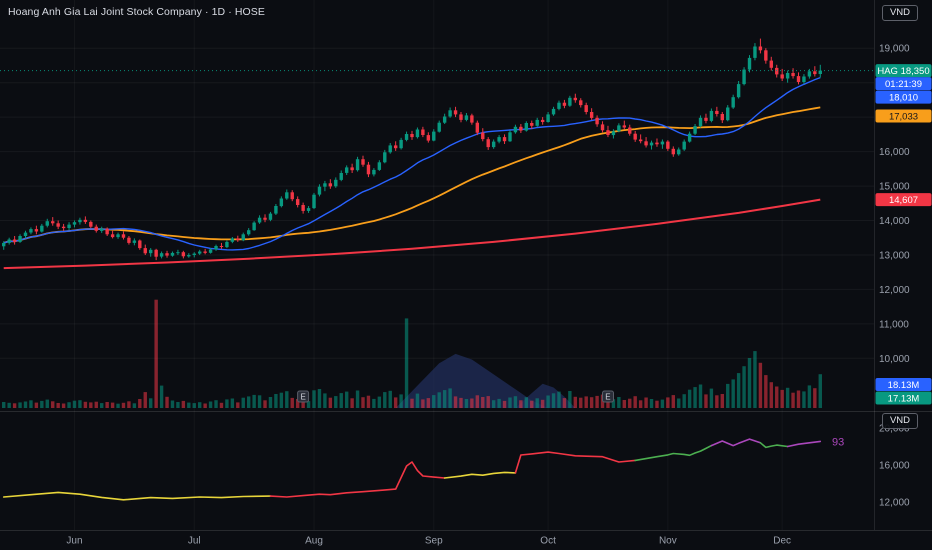  I want to click on ma-mid-badge-text: 17,033, so click(903, 117).